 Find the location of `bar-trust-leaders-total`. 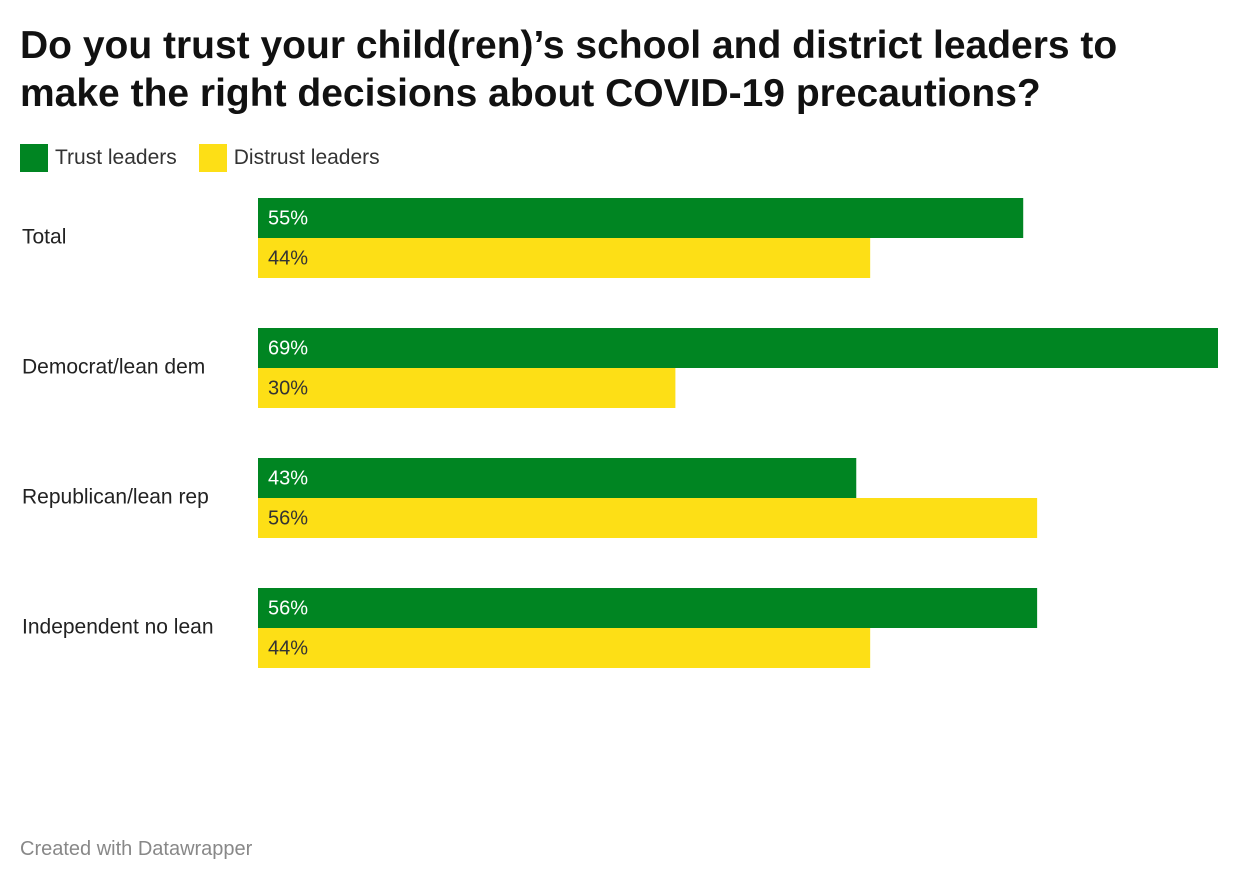

bar-trust-leaders-total is located at coordinates (641, 218).